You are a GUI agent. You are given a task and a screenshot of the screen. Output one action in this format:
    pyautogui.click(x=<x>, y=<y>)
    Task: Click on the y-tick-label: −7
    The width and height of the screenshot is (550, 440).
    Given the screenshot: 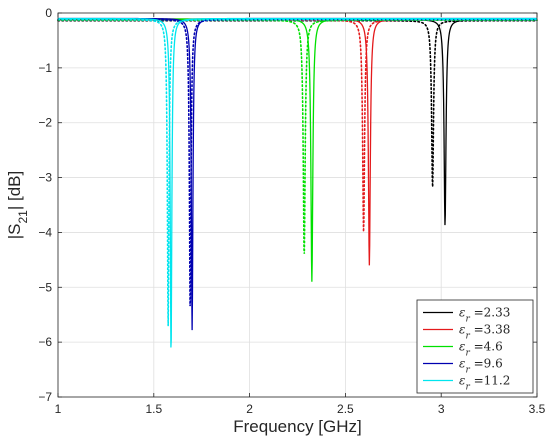 What is the action you would take?
    pyautogui.click(x=45, y=397)
    